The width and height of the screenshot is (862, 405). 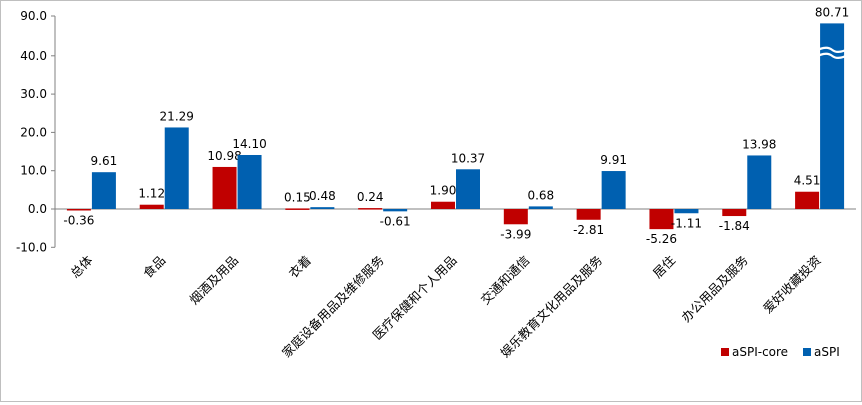 What do you see at coordinates (505, 280) in the screenshot?
I see `category-label: 交通和通信` at bounding box center [505, 280].